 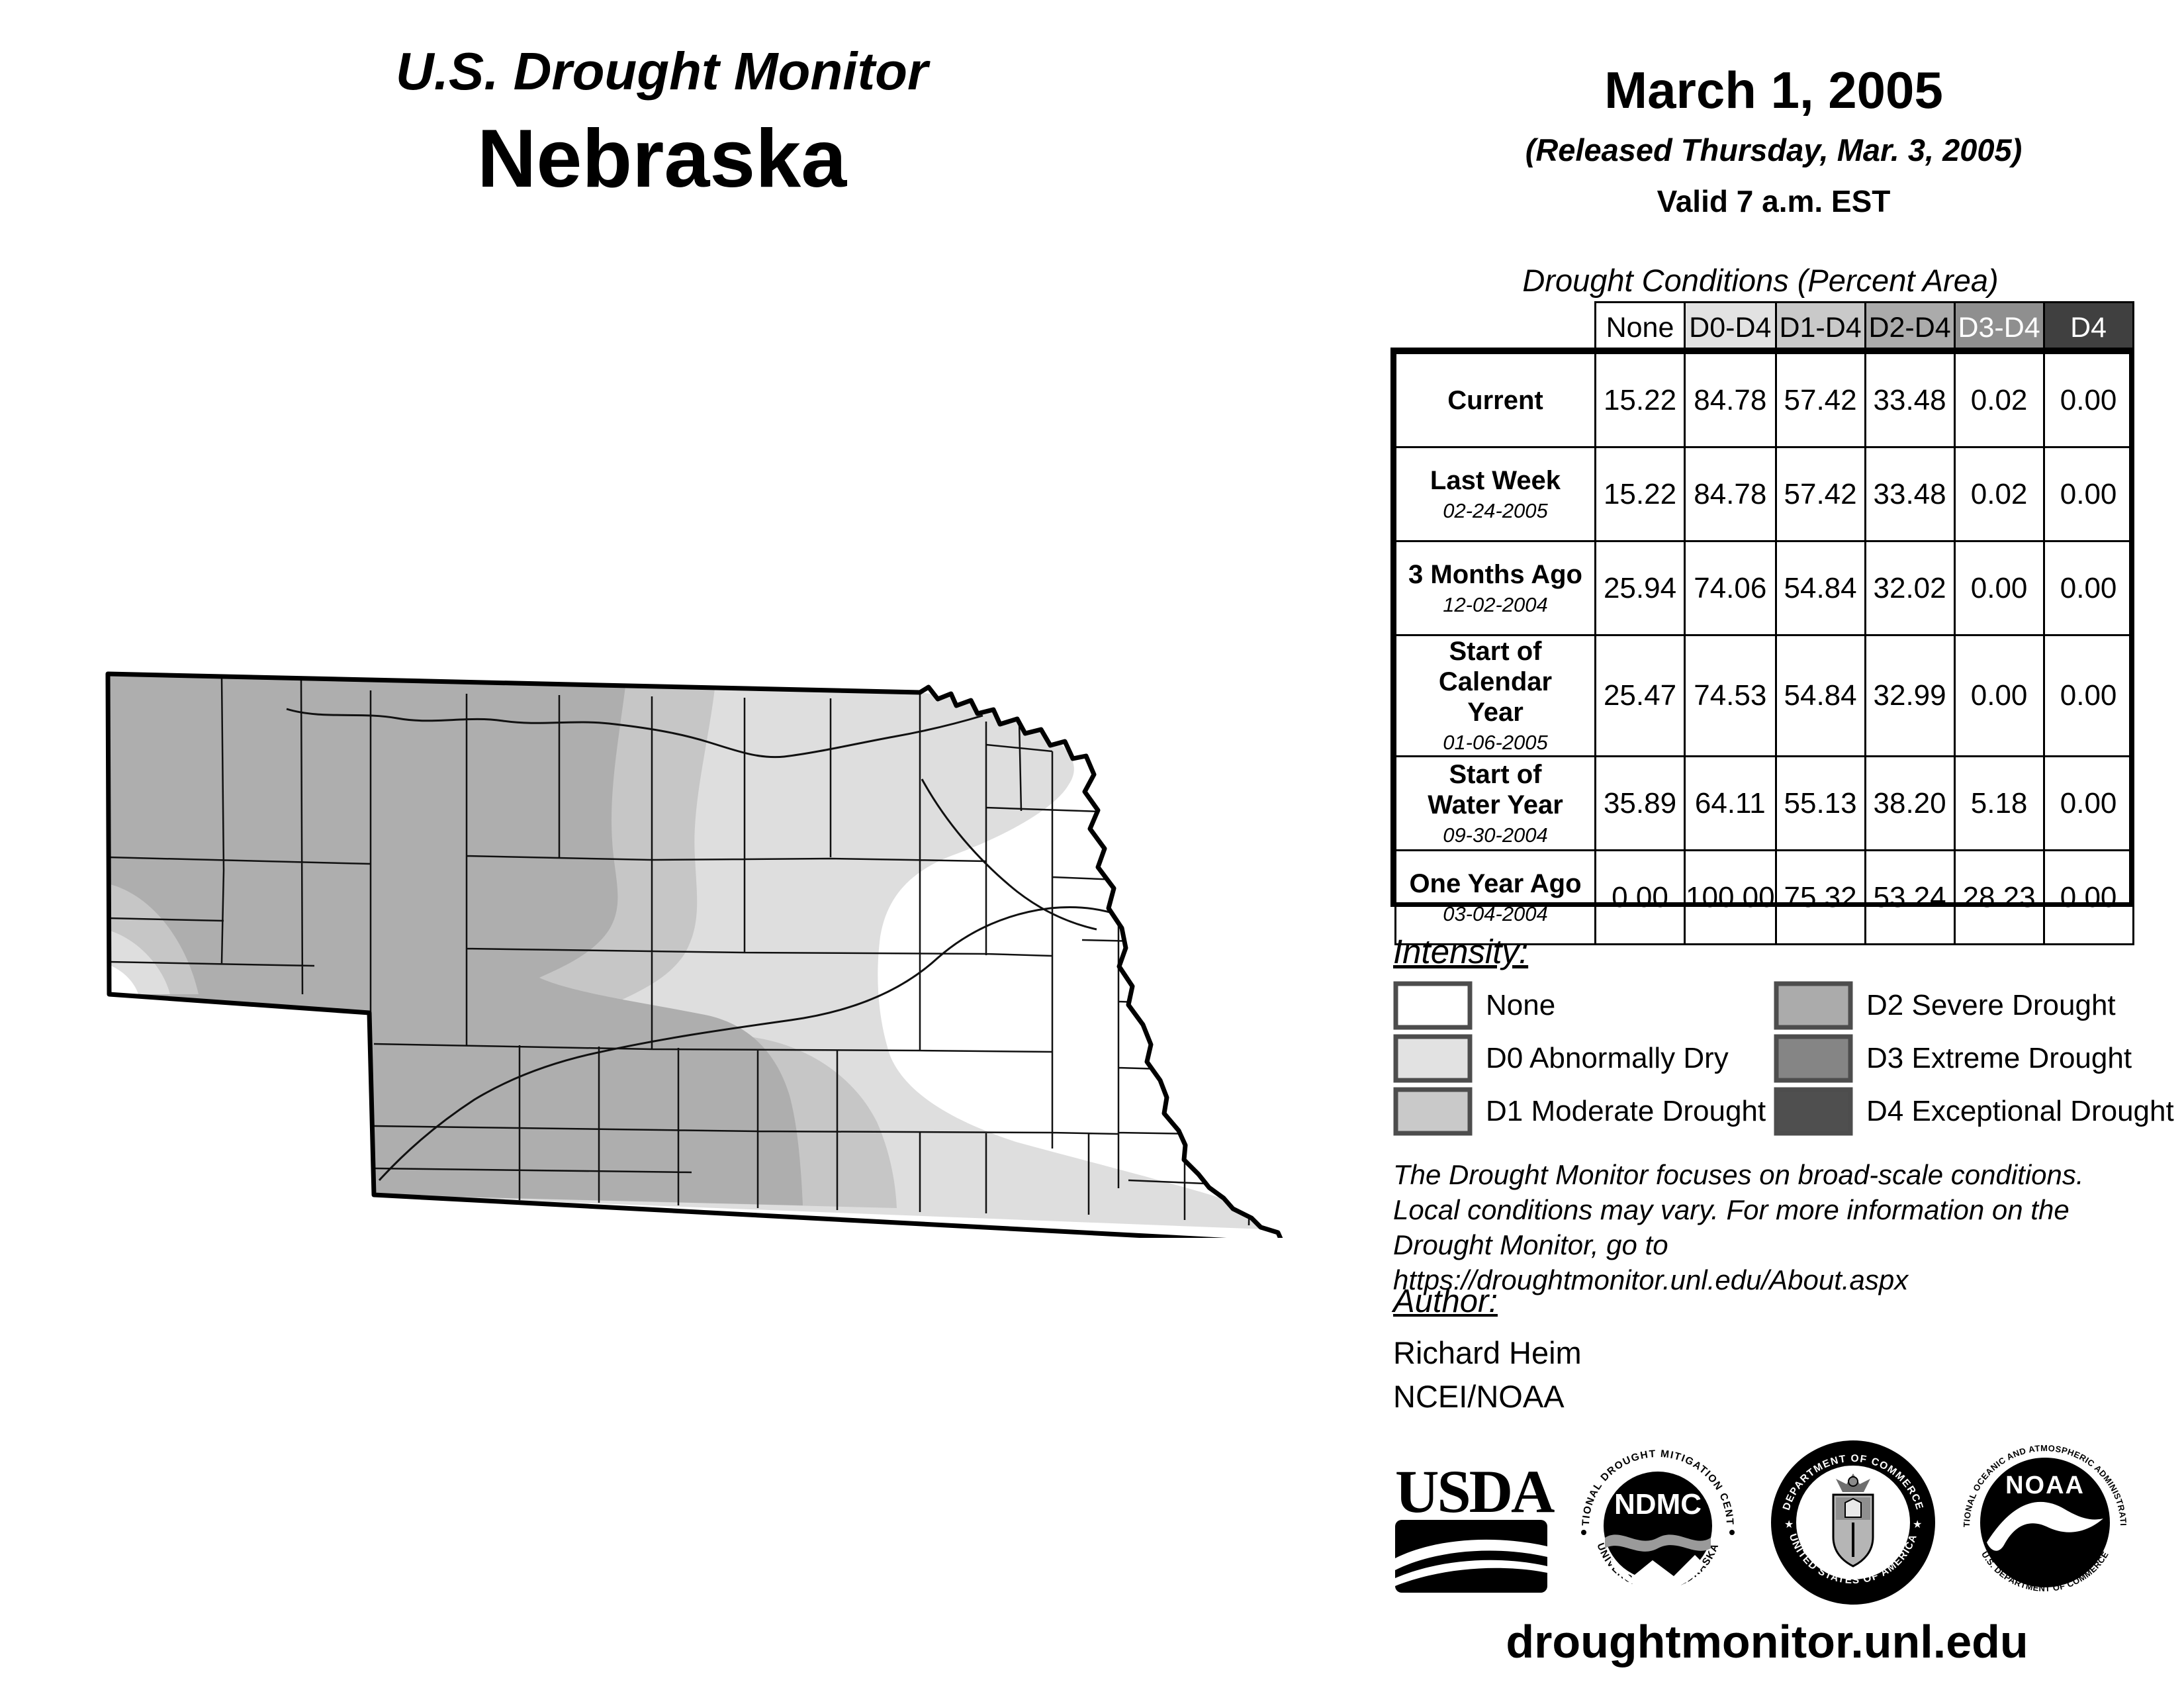 What do you see at coordinates (1433, 1005) in the screenshot?
I see `legend-swatch-none` at bounding box center [1433, 1005].